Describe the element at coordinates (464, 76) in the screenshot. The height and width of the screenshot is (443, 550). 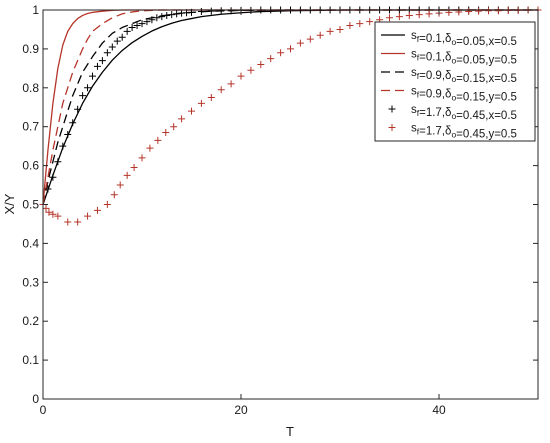
I see `legend-label: sf=0.9,δo=0.15,x=0.5` at that location.